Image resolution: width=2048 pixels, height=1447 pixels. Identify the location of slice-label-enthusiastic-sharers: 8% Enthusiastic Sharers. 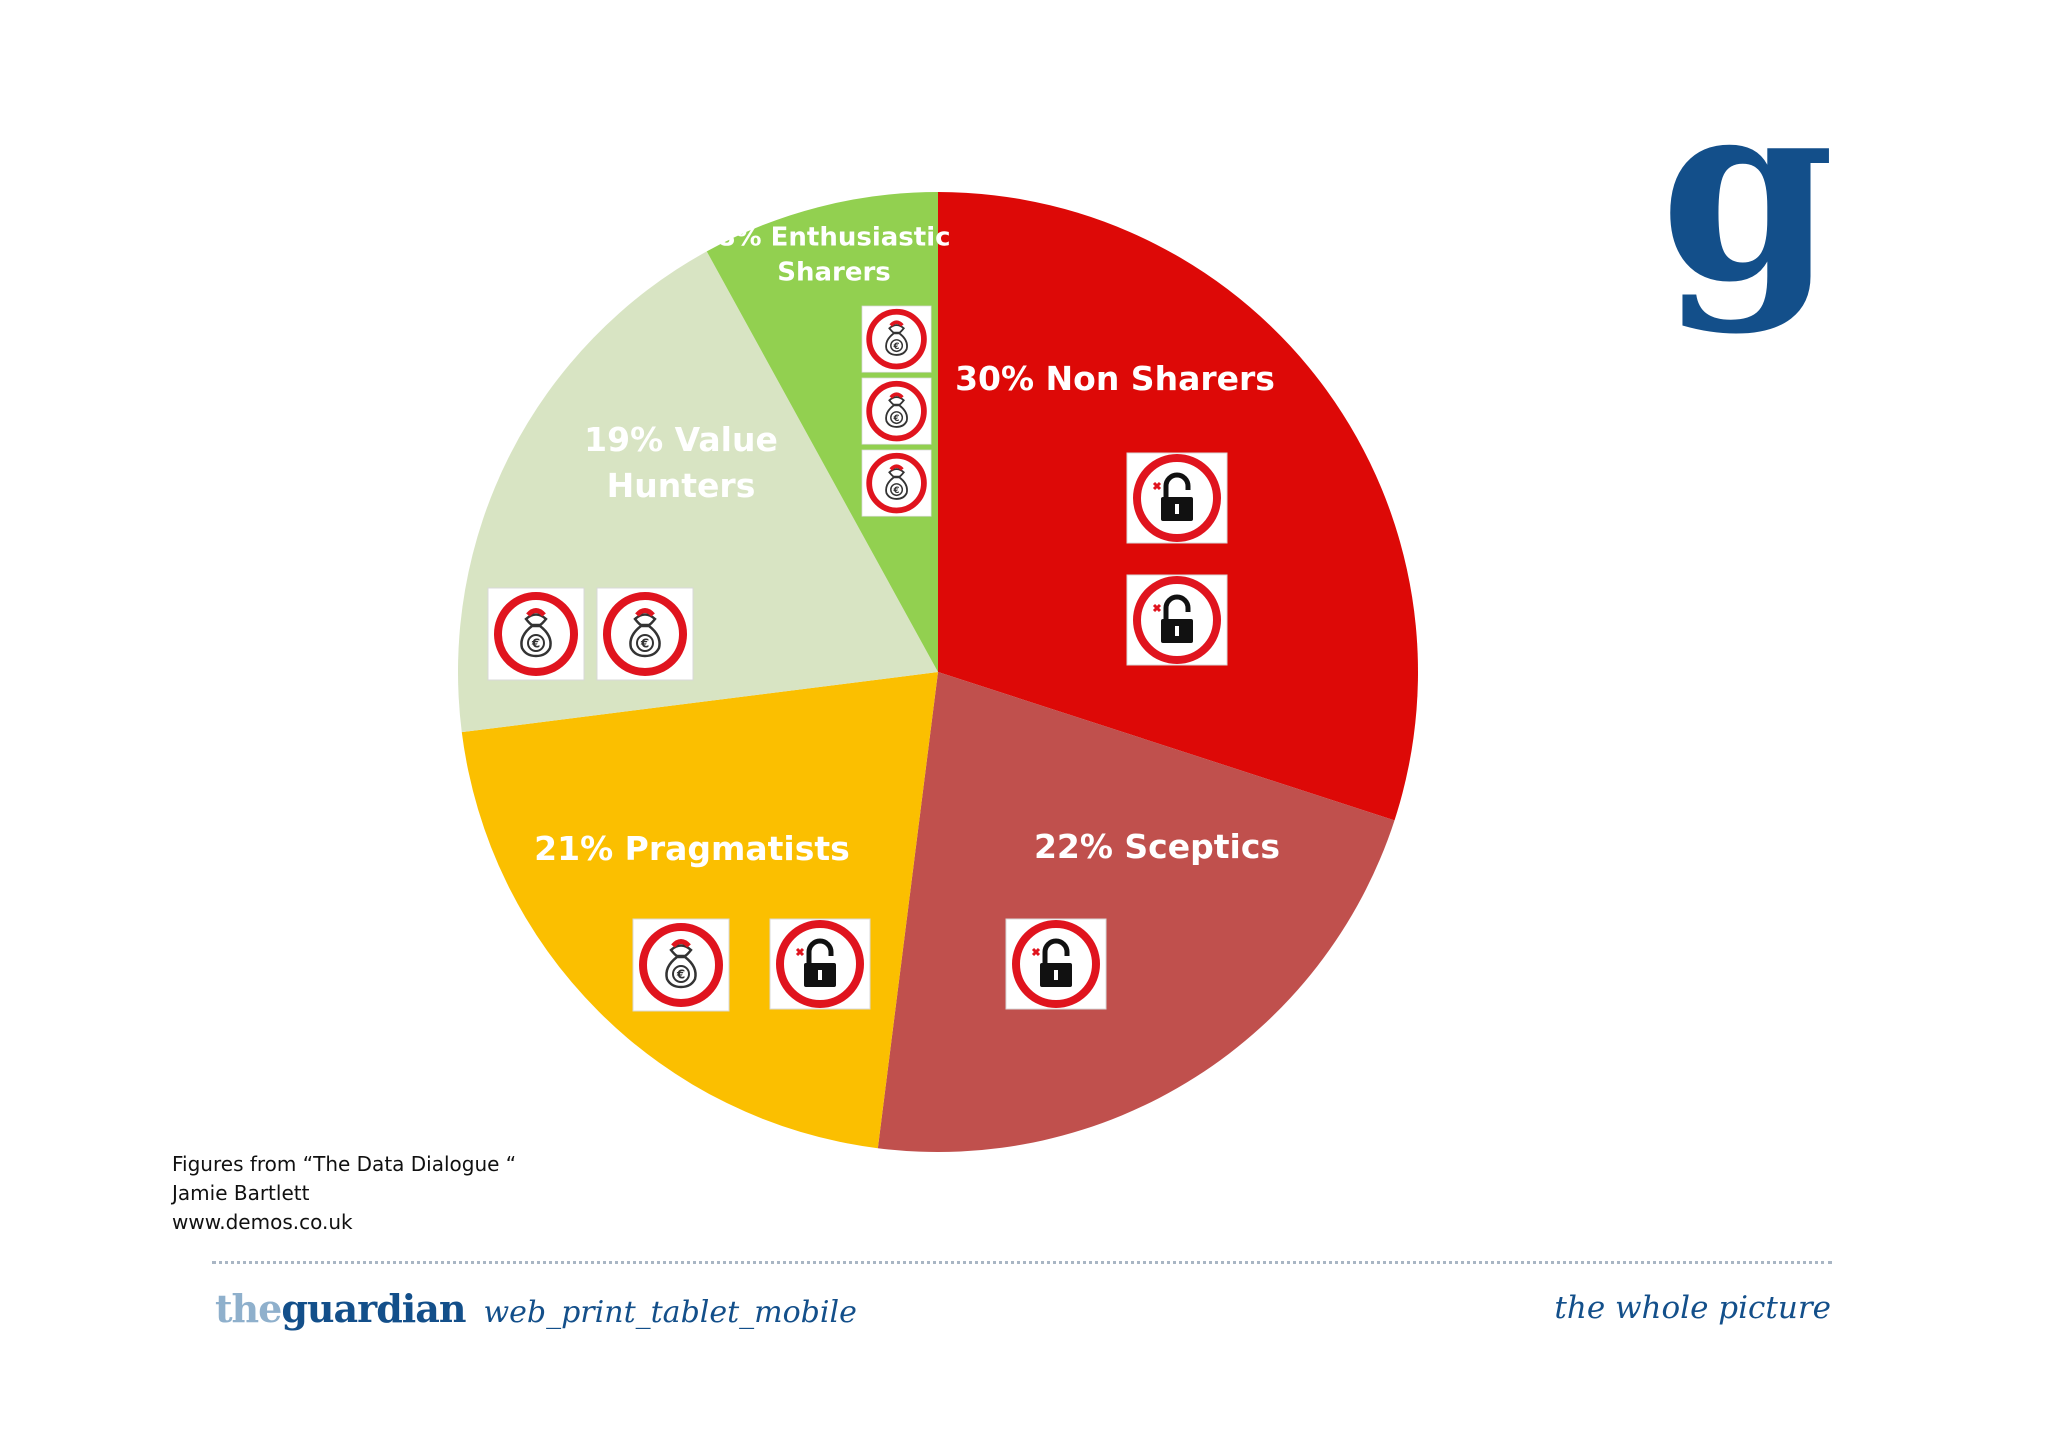
(833, 255).